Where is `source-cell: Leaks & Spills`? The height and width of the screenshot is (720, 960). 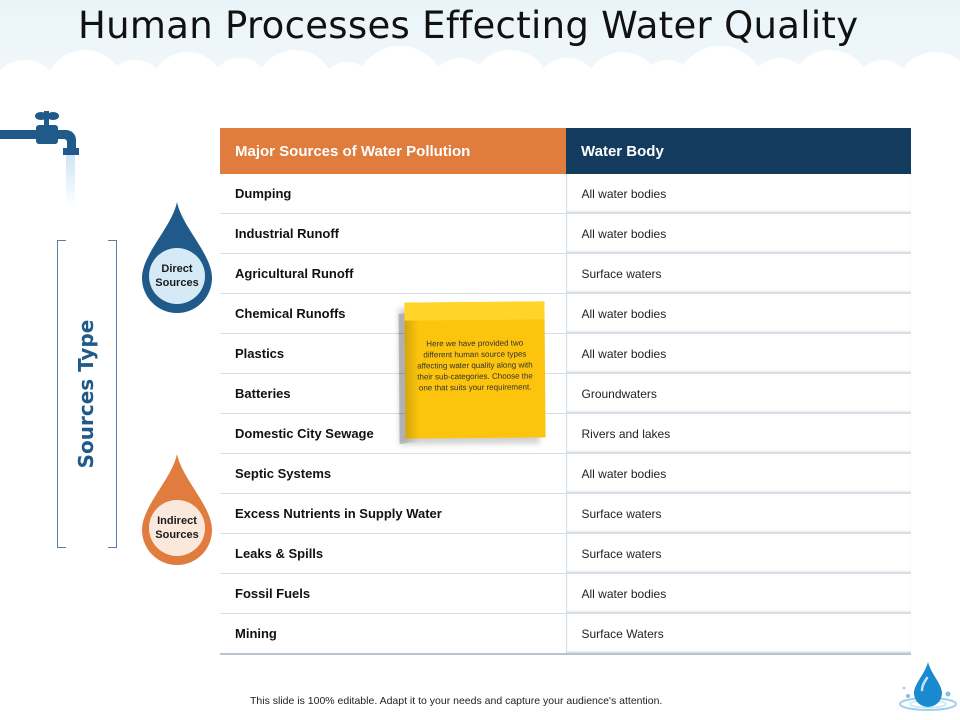
source-cell: Leaks & Spills is located at coordinates (393, 553).